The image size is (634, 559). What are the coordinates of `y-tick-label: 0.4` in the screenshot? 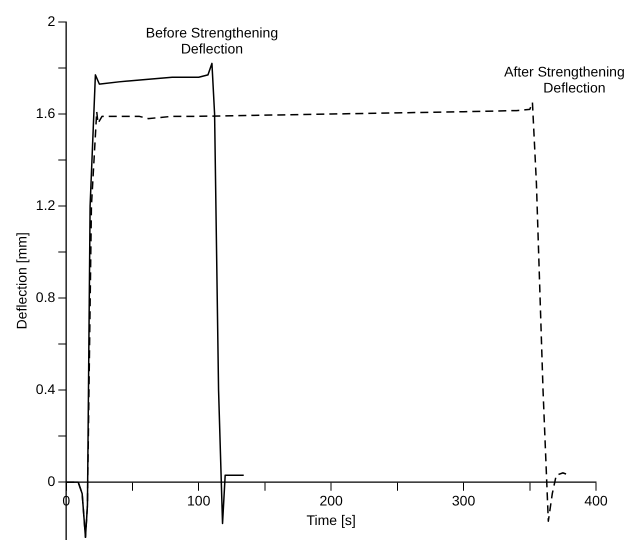 It's located at (46, 388).